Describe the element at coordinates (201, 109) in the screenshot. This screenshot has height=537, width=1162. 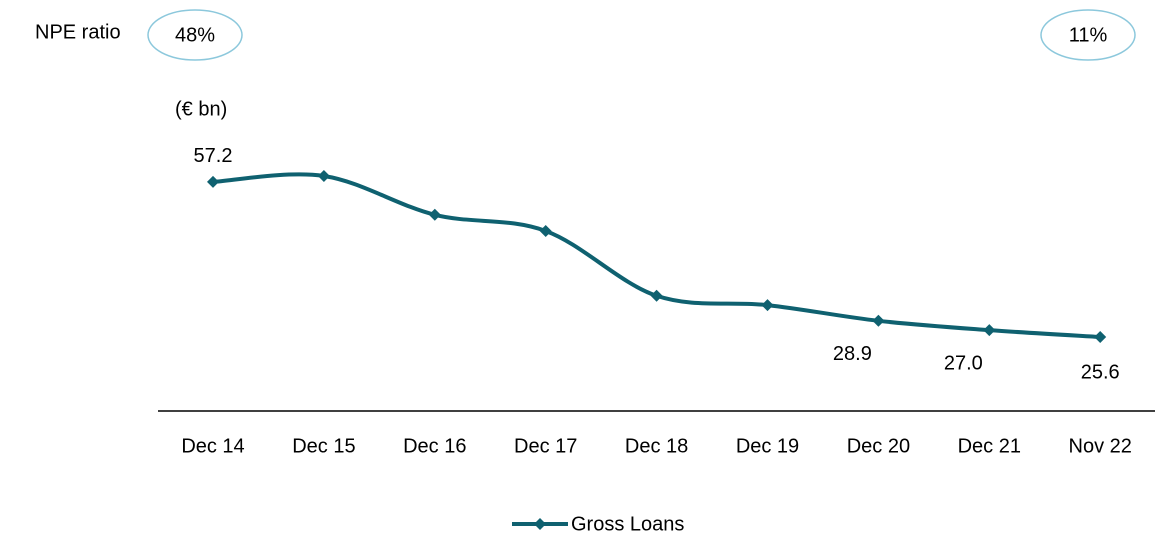
I see `unit-label: (€ bn)` at that location.